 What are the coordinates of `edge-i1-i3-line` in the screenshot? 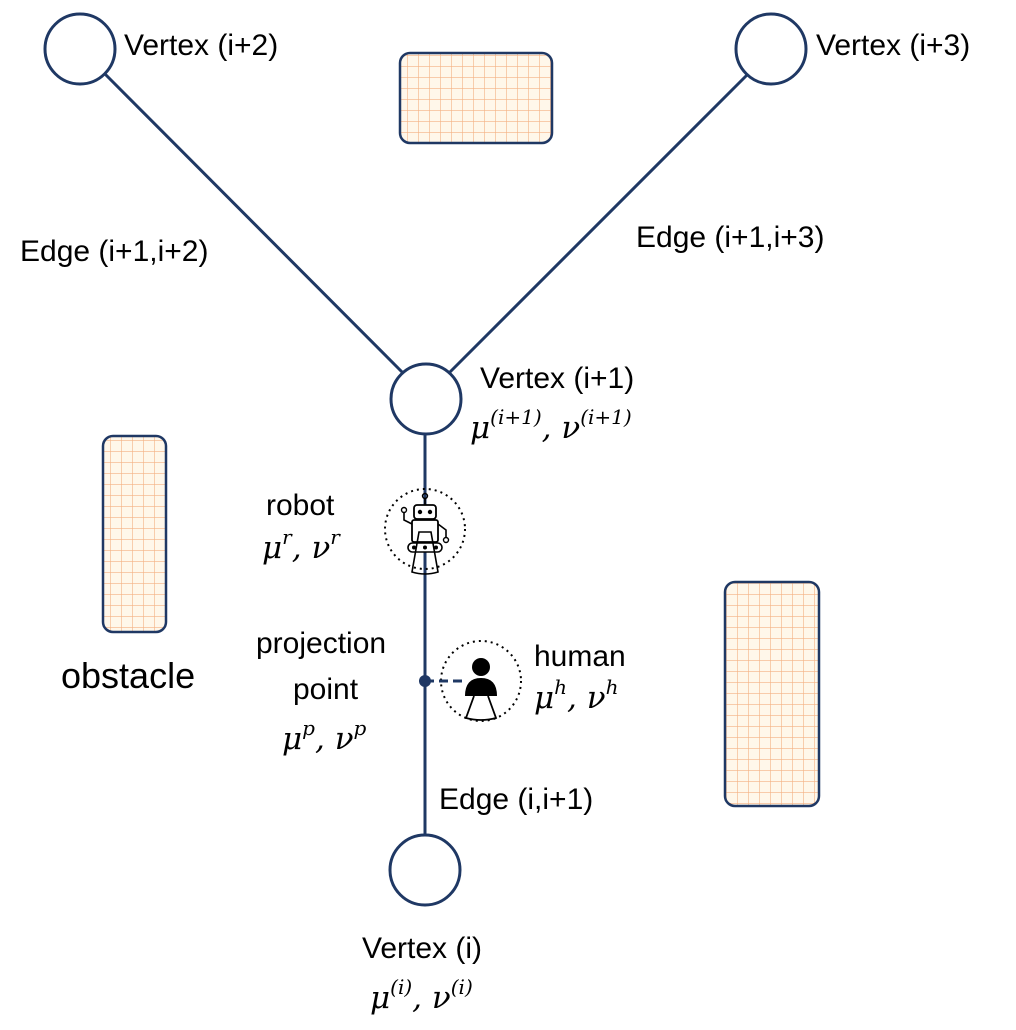 It's located at (598, 224).